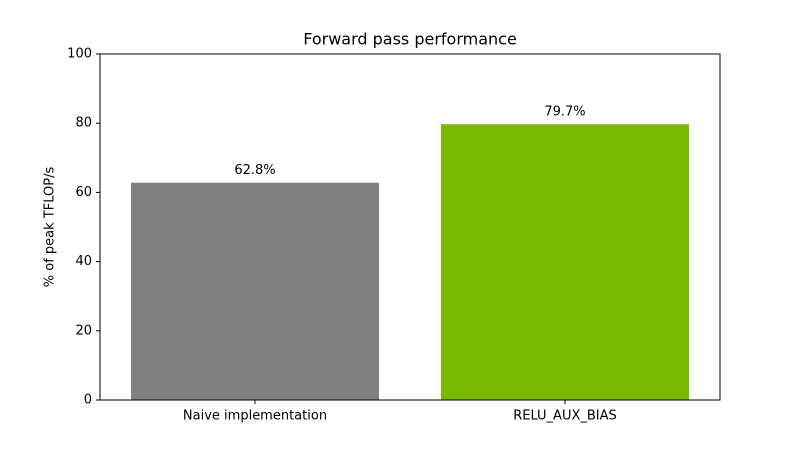  What do you see at coordinates (50, 227) in the screenshot?
I see `y-axis-label: % of peak TFLOP/s` at bounding box center [50, 227].